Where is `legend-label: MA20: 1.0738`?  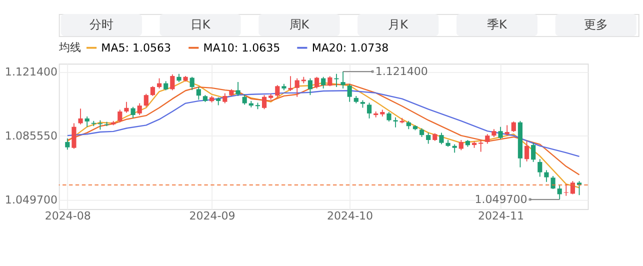
legend-label: MA20: 1.0738 is located at coordinates (350, 48).